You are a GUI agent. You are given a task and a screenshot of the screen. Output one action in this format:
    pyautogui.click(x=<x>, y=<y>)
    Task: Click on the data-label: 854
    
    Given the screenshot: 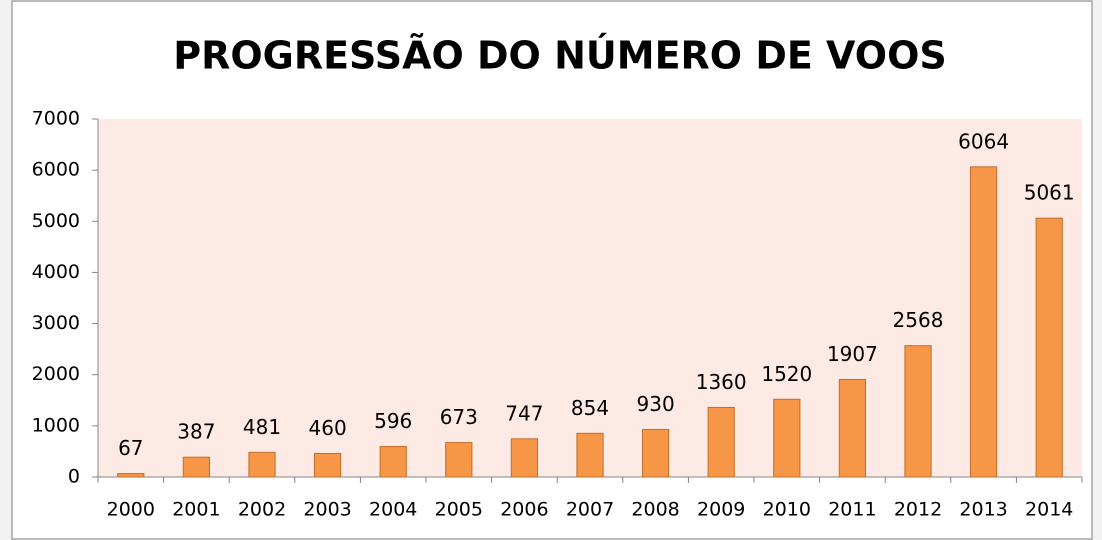 What is the action you would take?
    pyautogui.click(x=590, y=408)
    